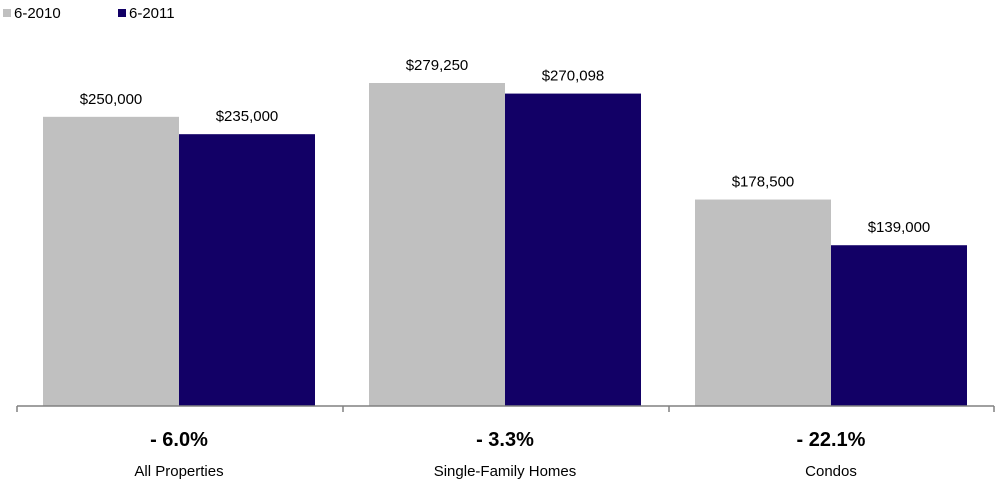  What do you see at coordinates (831, 440) in the screenshot?
I see `change-label-condos: - 22.1%` at bounding box center [831, 440].